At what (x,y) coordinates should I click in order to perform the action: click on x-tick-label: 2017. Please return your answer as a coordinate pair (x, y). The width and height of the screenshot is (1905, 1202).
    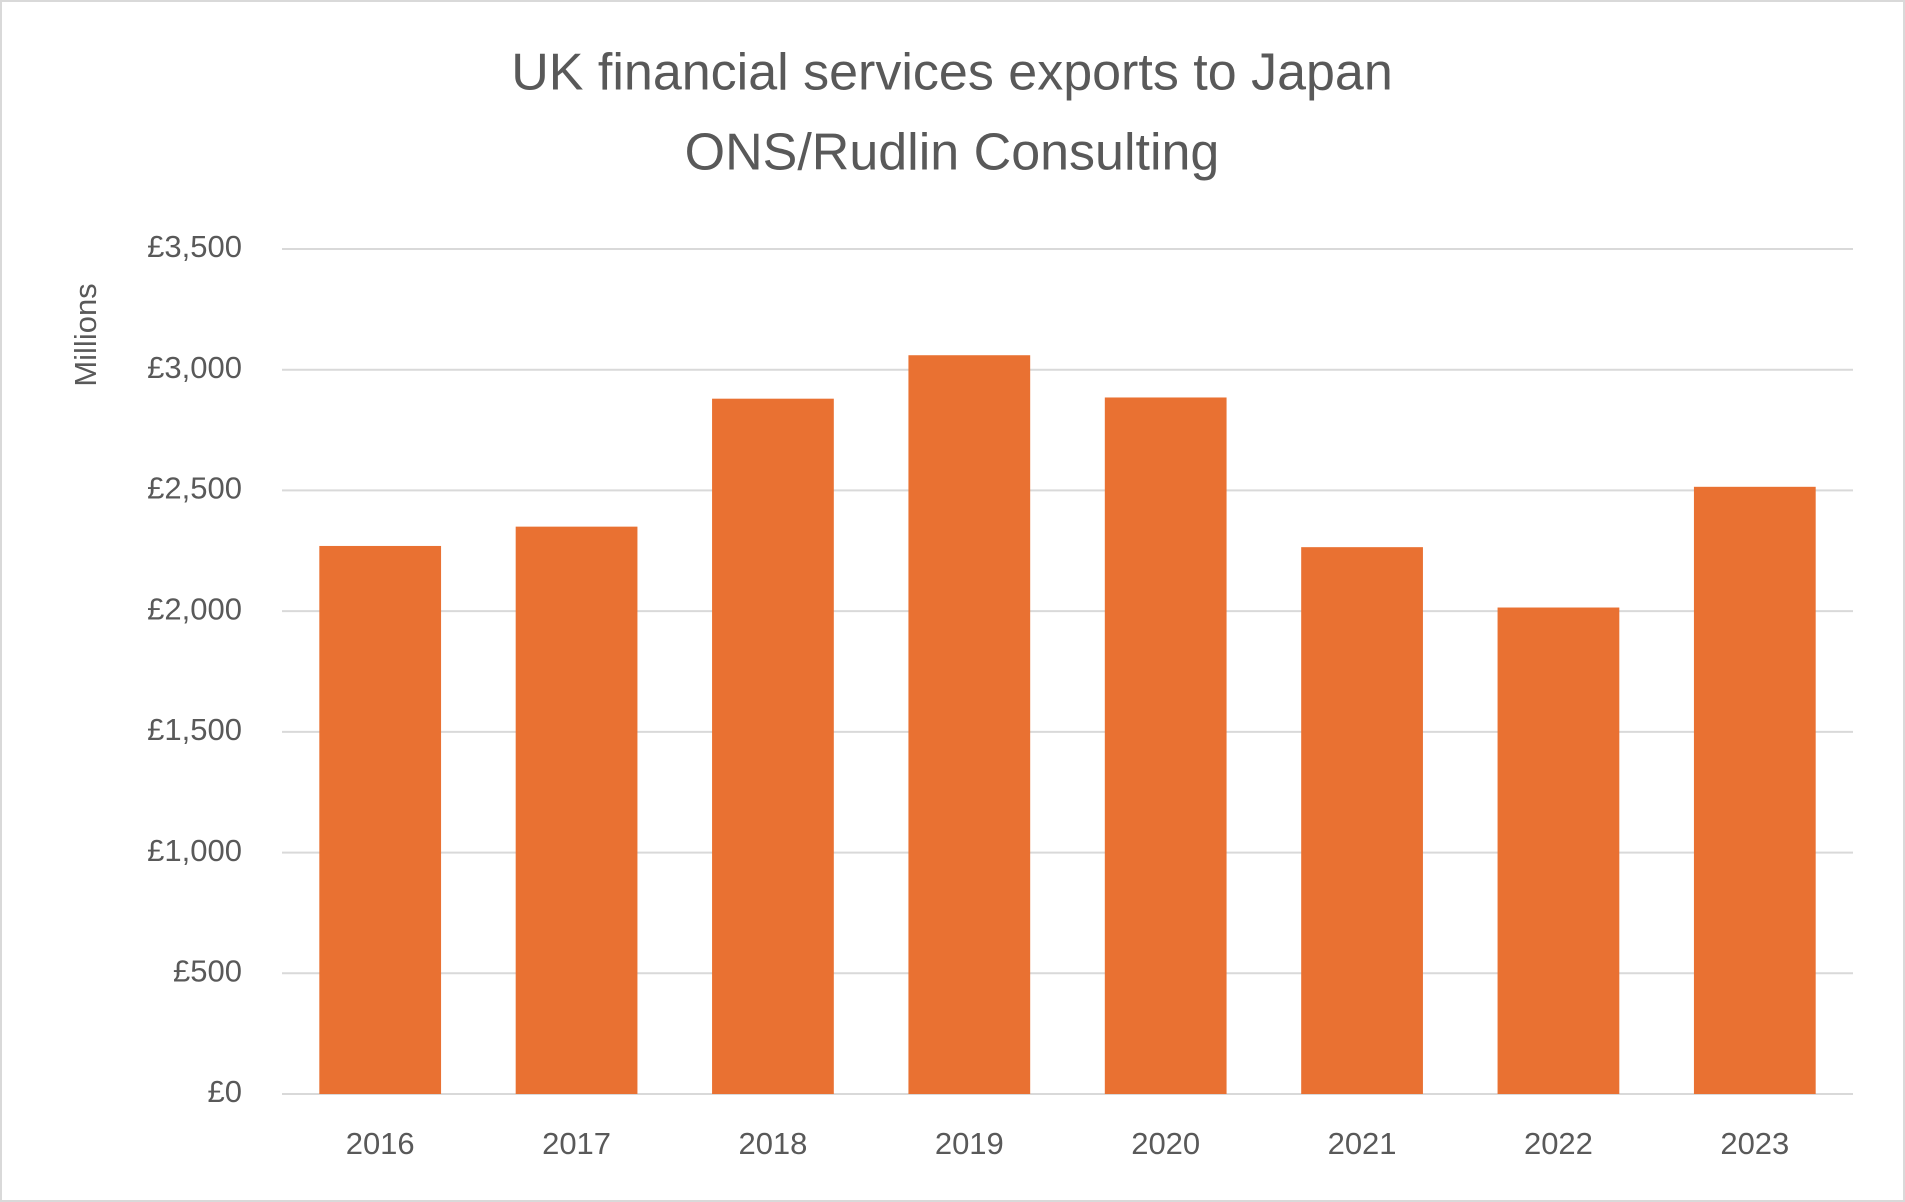
    Looking at the image, I should click on (576, 1143).